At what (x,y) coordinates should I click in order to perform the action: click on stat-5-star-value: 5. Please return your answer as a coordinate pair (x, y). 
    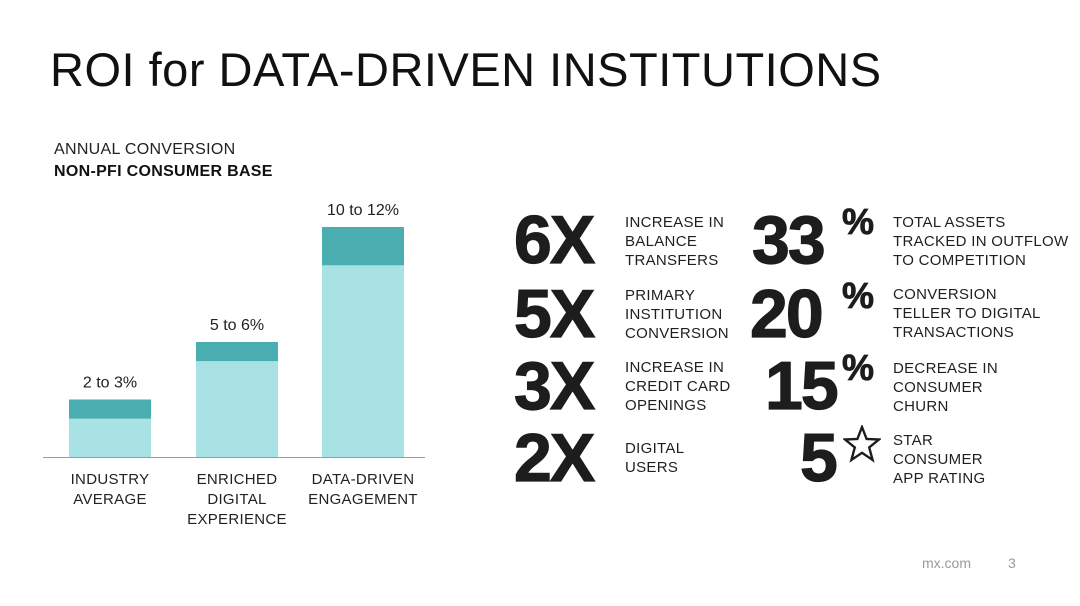
    Looking at the image, I should click on (818, 458).